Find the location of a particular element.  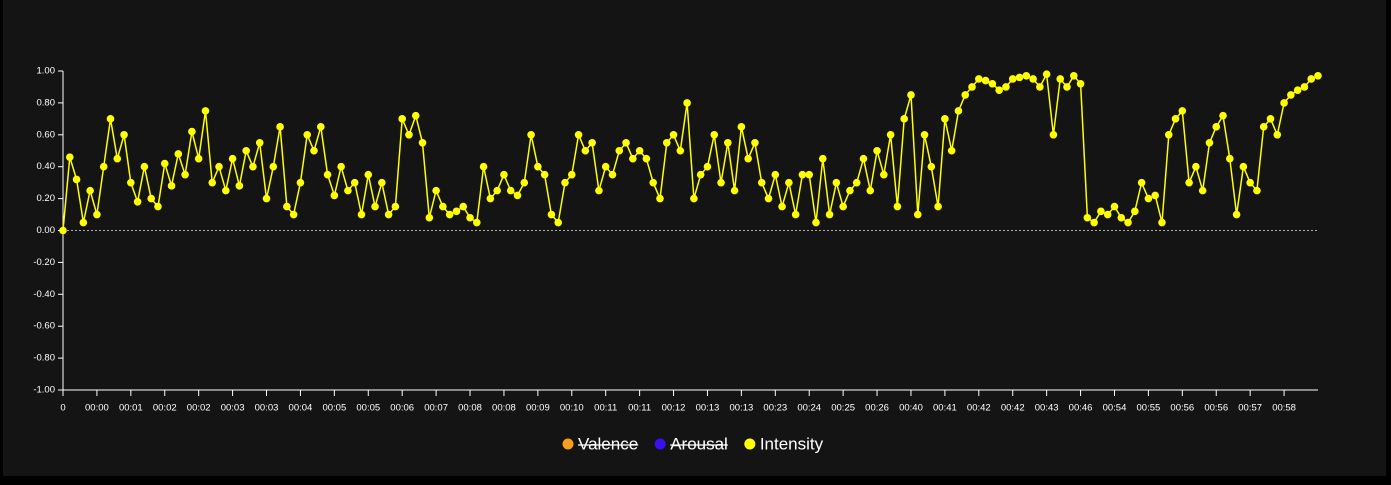

x-tick-label: 00:13 is located at coordinates (708, 408).